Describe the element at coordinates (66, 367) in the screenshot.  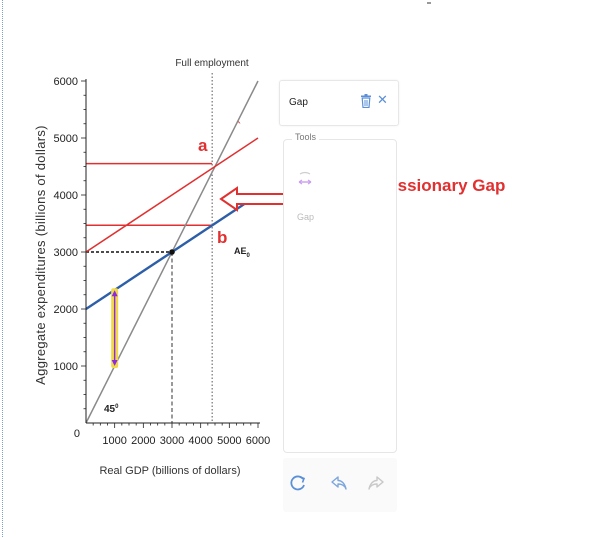
I see `y-tick-label: 1000` at that location.